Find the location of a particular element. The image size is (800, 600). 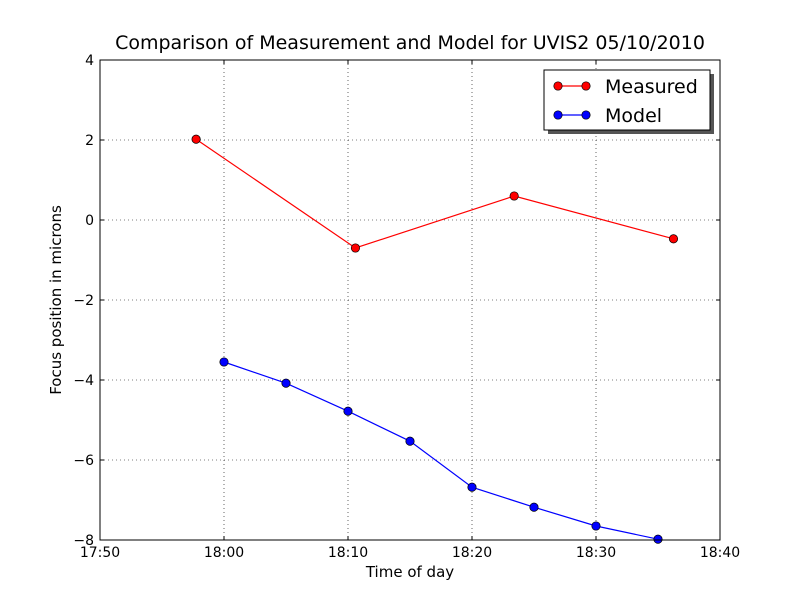

y-tick-label: 0 is located at coordinates (89, 221).